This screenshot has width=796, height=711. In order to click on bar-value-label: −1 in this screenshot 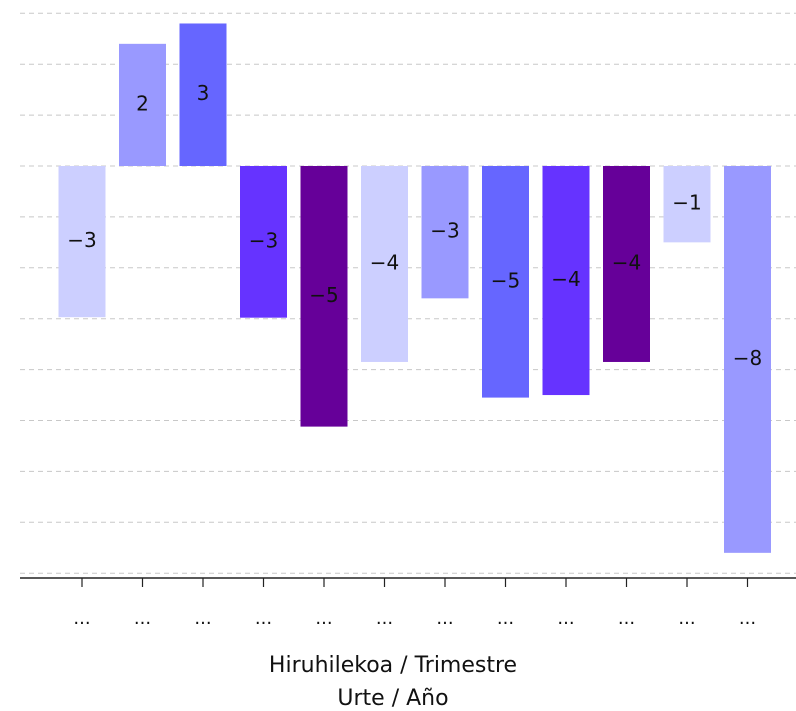, I will do `click(686, 203)`.